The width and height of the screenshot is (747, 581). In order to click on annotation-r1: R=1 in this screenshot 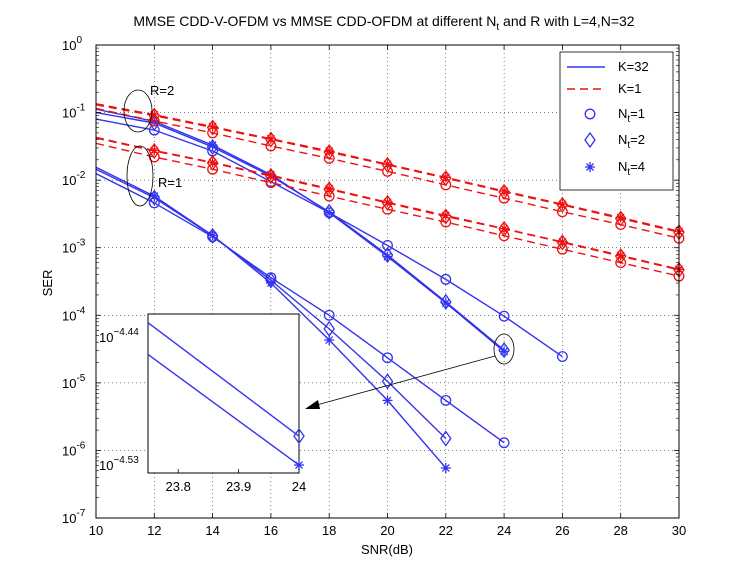, I will do `click(170, 182)`.